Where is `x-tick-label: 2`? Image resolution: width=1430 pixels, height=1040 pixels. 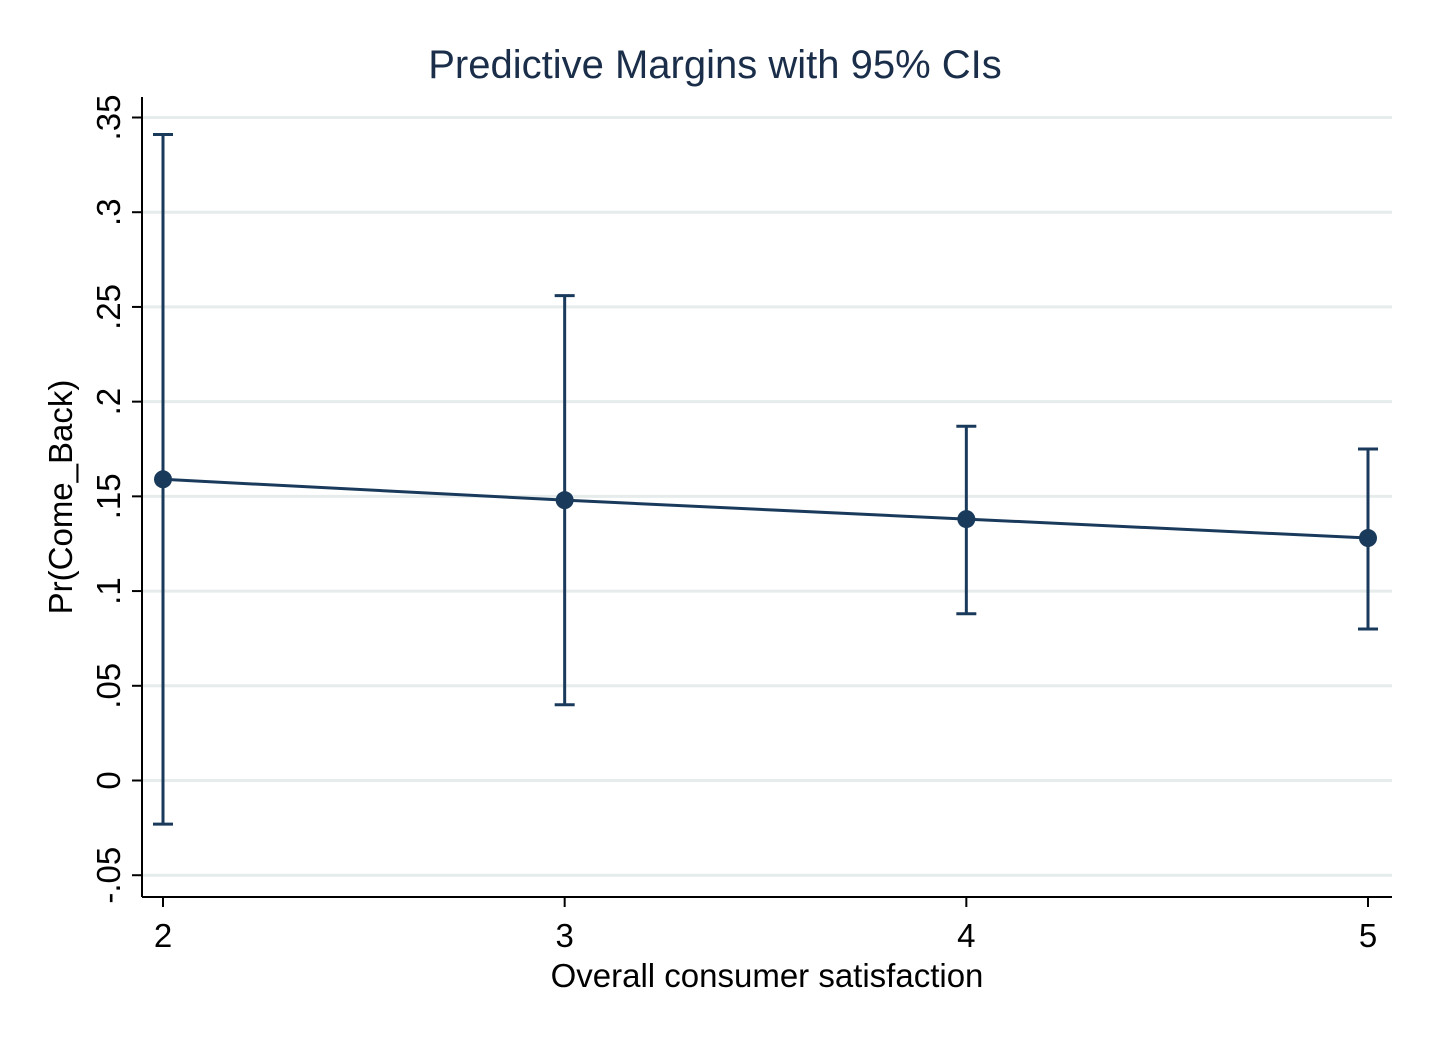 x-tick-label: 2 is located at coordinates (163, 935).